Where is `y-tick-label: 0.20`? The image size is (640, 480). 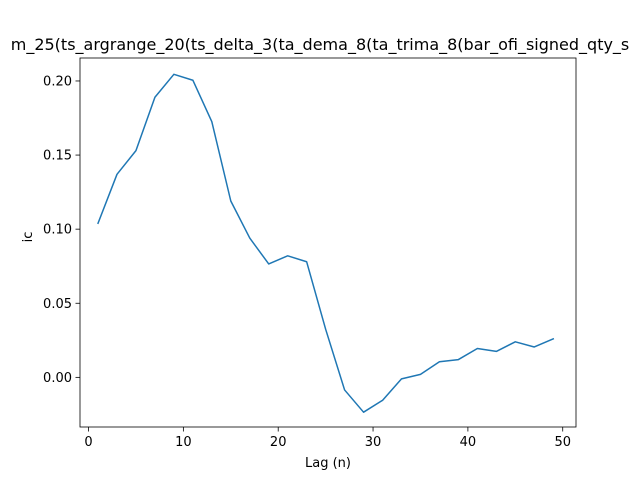 y-tick-label: 0.20 is located at coordinates (57, 81).